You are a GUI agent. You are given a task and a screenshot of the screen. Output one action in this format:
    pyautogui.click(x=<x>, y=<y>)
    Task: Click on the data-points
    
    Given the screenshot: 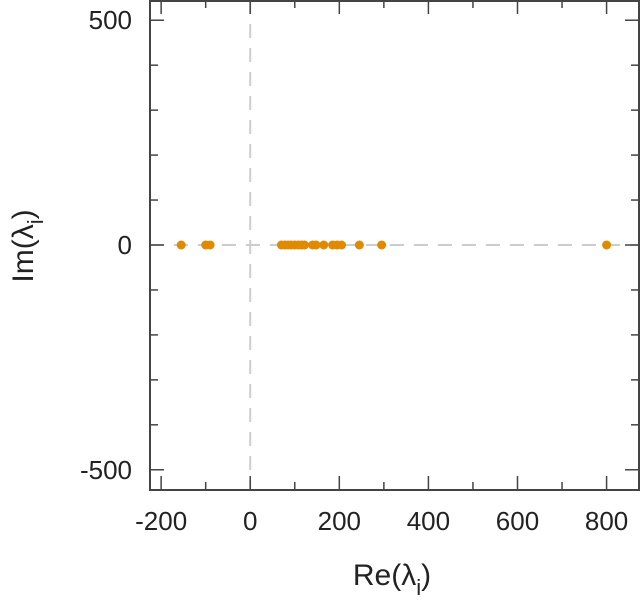 What is the action you would take?
    pyautogui.click(x=394, y=245)
    